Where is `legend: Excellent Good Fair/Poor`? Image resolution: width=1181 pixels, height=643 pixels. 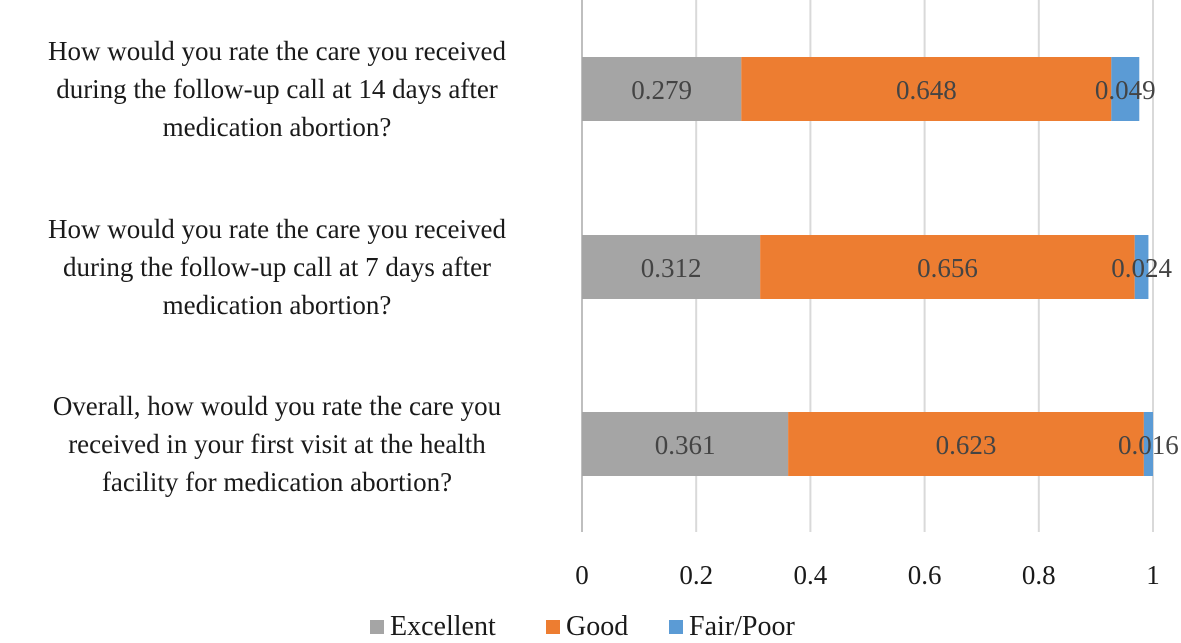
legend: Excellent Good Fair/Poor is located at coordinates (590, 626).